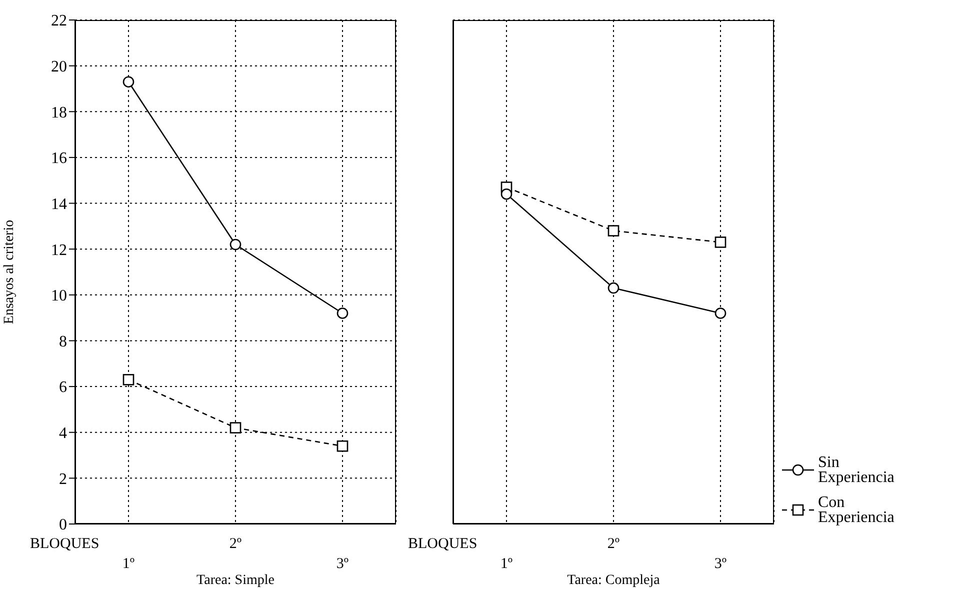  Describe the element at coordinates (59, 204) in the screenshot. I see `y-tick-label: 14` at that location.